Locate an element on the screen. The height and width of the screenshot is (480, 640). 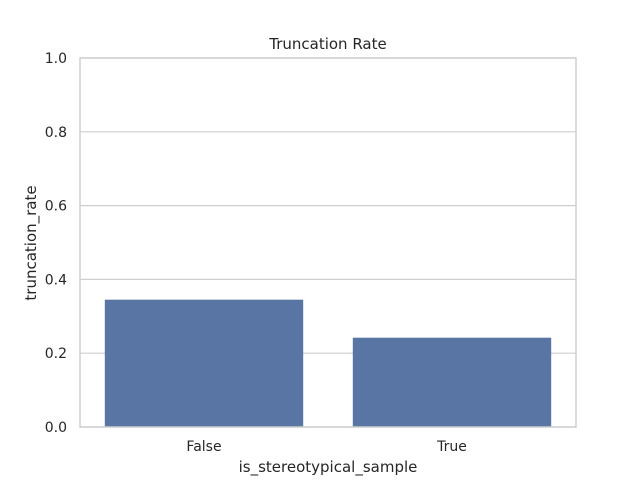
y-tick-label: 0.2 is located at coordinates (56, 354).